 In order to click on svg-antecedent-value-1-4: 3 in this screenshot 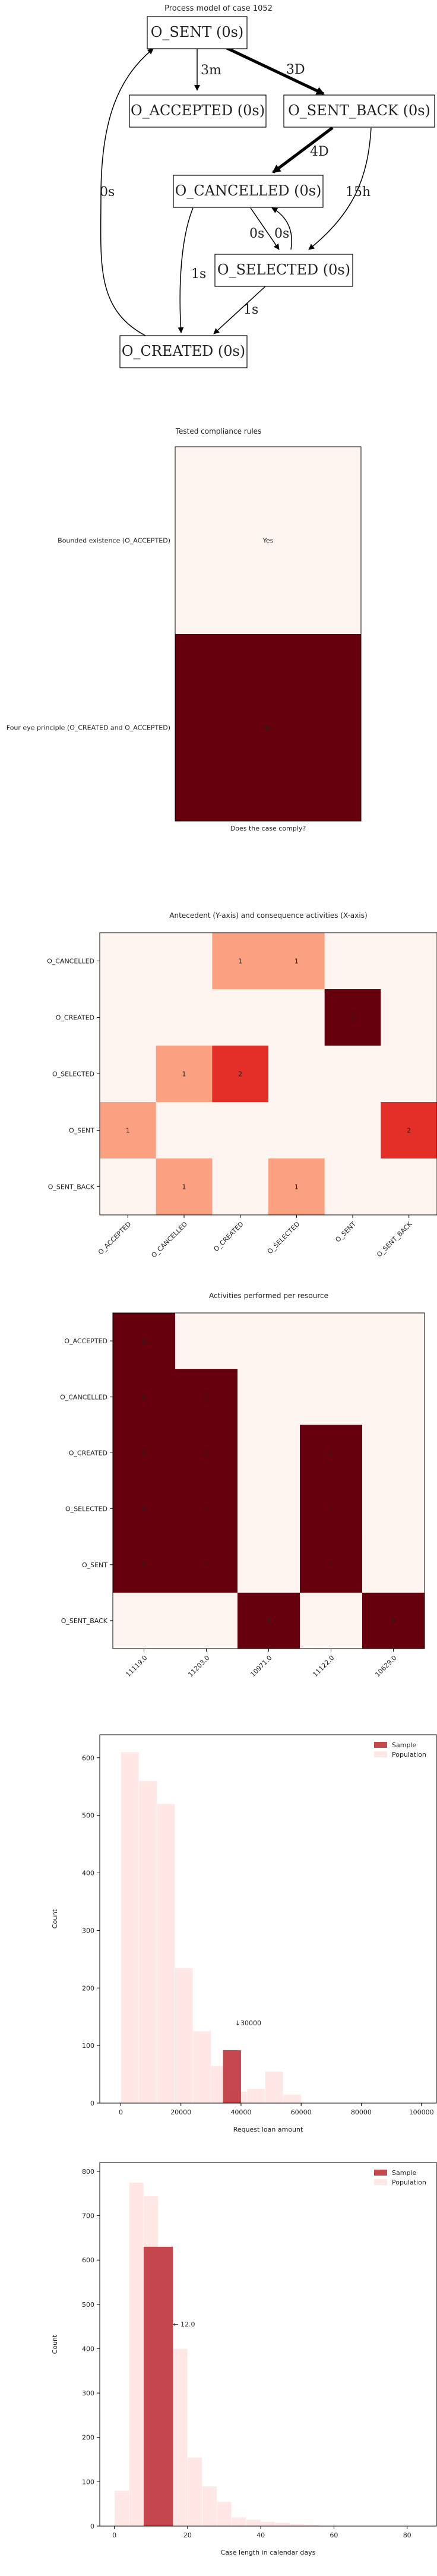, I will do `click(353, 1018)`.